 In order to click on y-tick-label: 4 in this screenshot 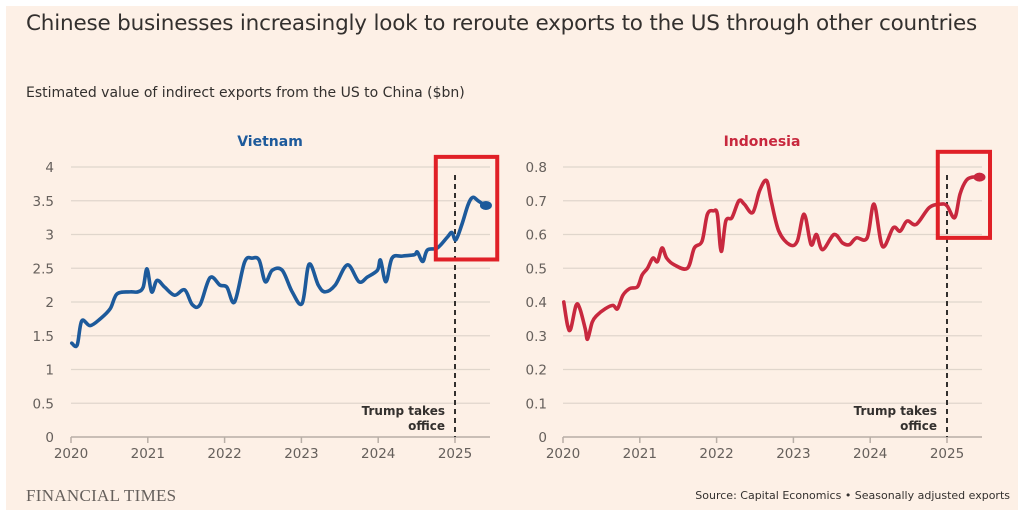, I will do `click(49, 168)`.